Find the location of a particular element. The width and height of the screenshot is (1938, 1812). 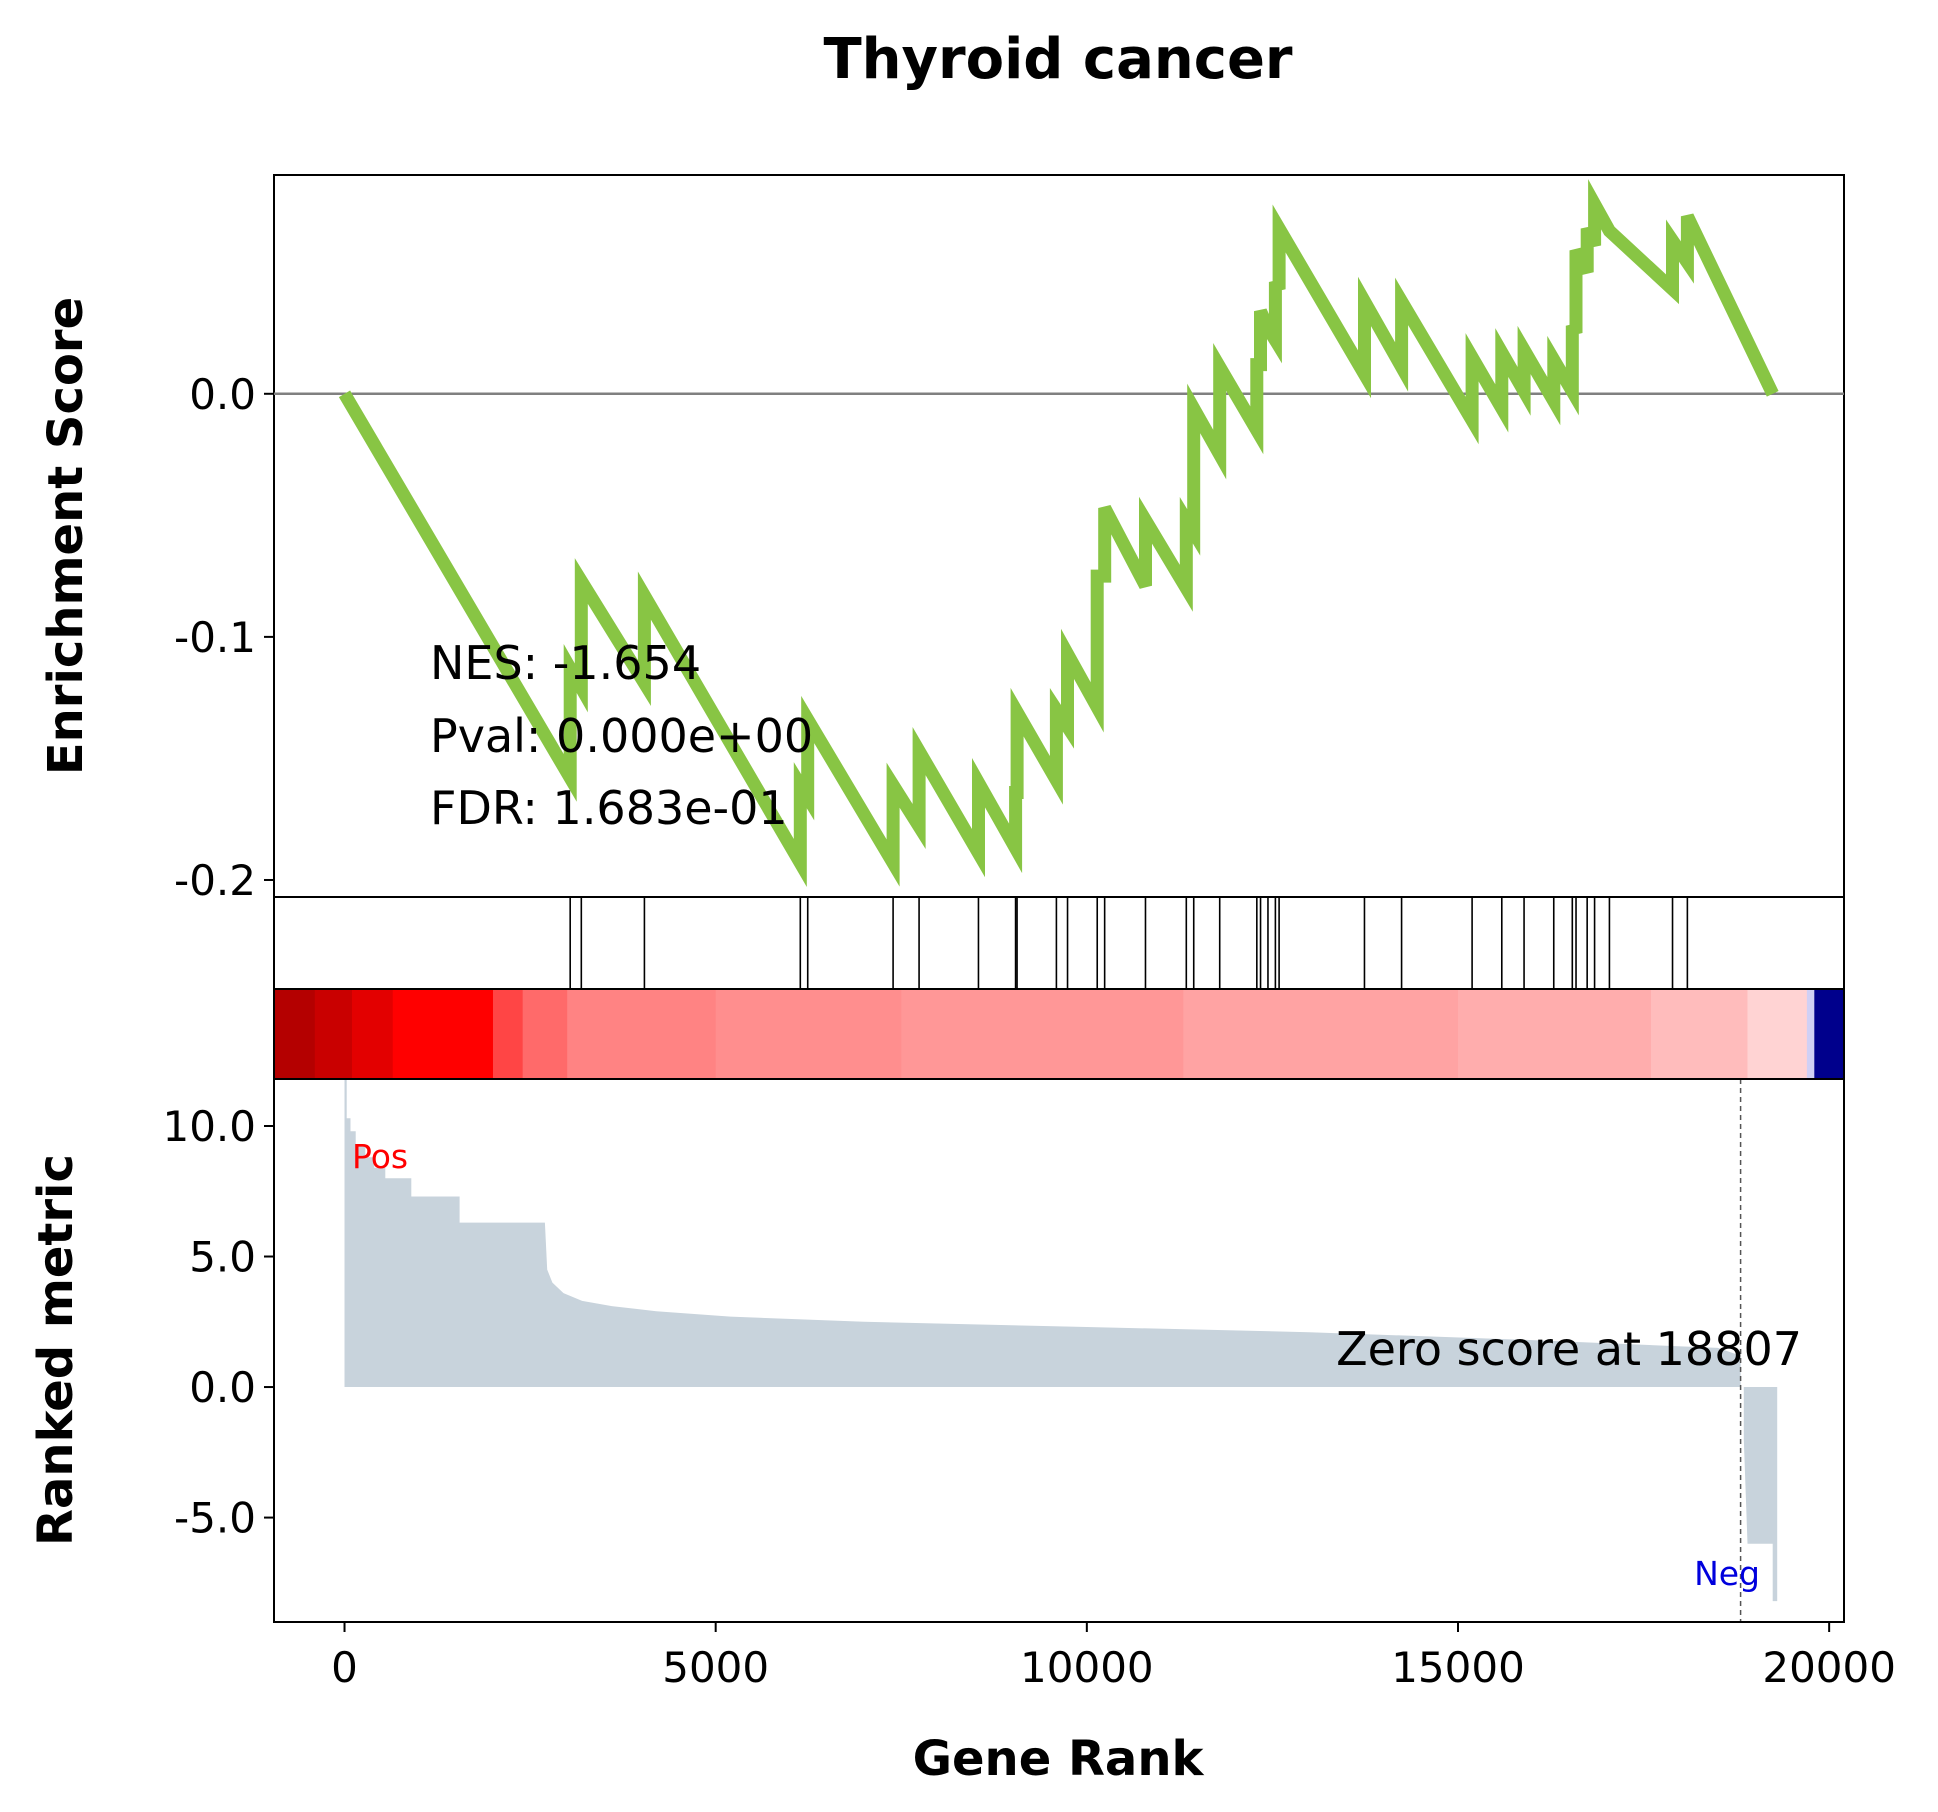

x-axis-label: Gene Rank is located at coordinates (1059, 1759).